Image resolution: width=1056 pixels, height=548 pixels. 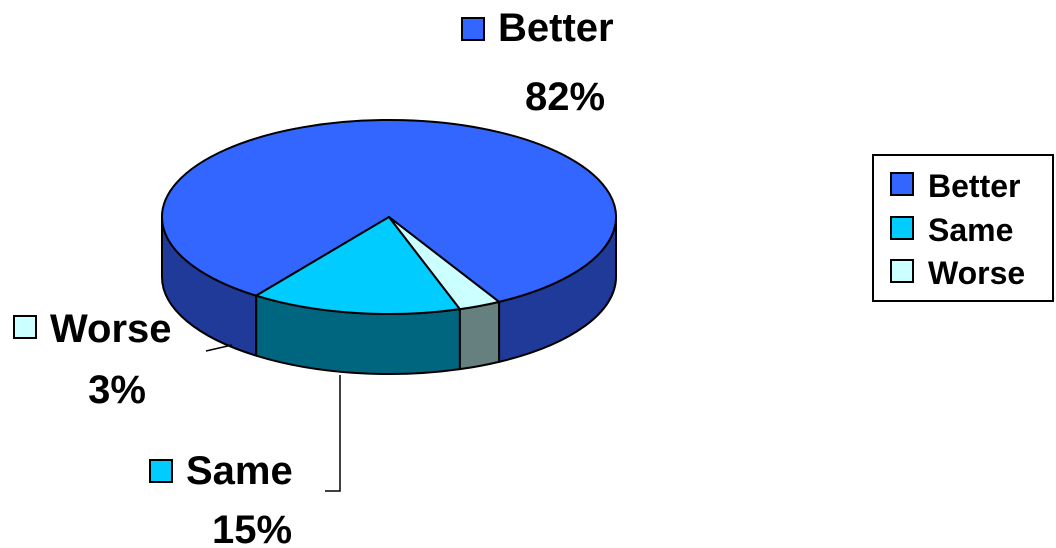 I want to click on legend-swatch-worse, so click(x=902, y=271).